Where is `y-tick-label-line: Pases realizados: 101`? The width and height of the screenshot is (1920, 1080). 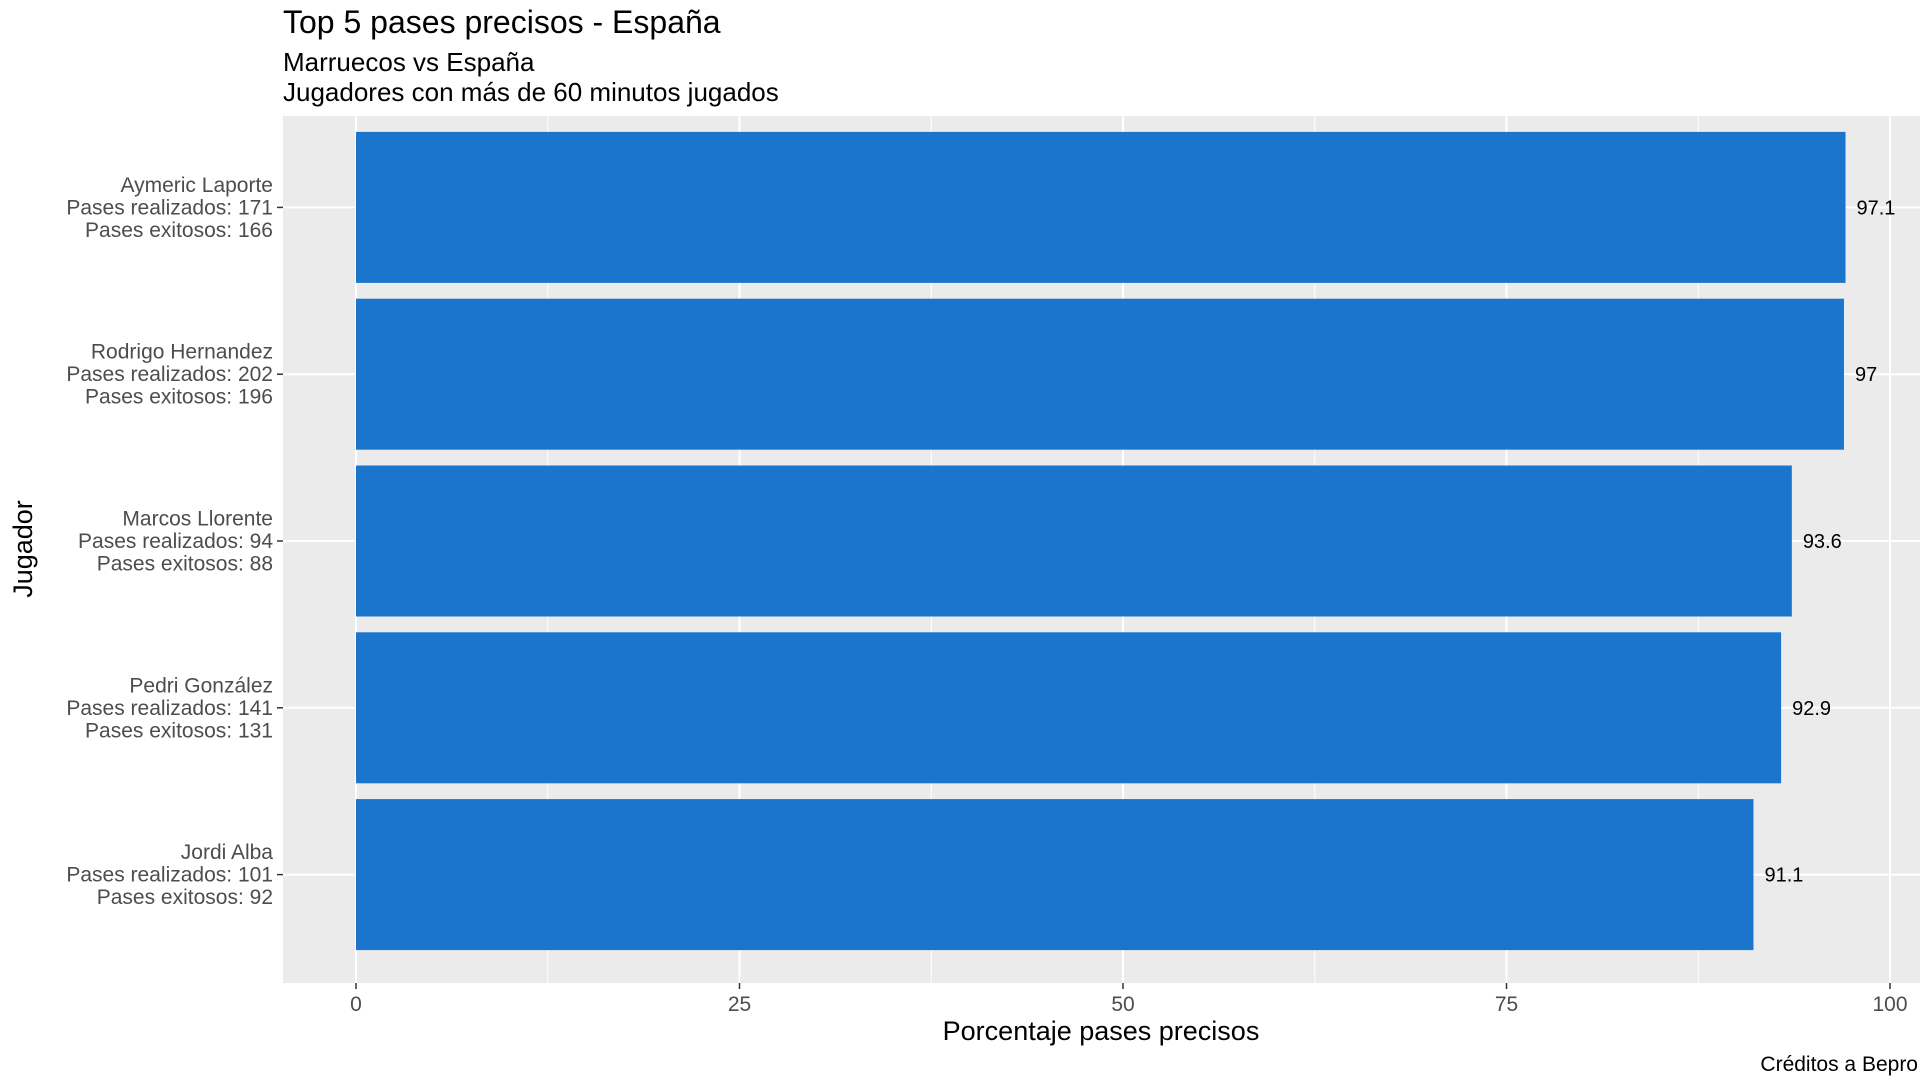 y-tick-label-line: Pases realizados: 101 is located at coordinates (169, 875).